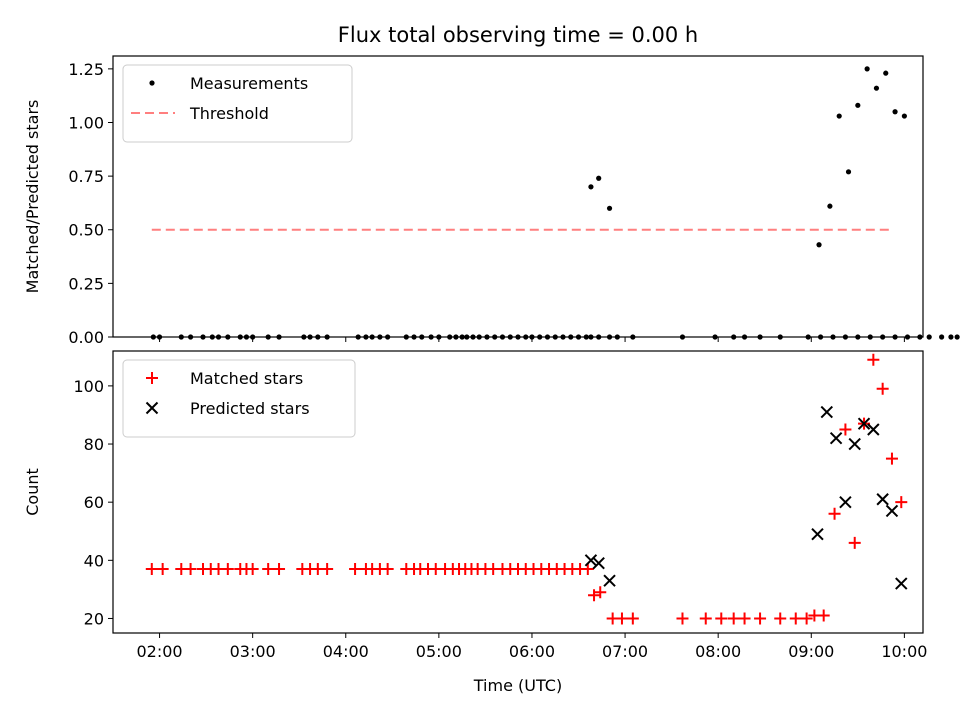 The width and height of the screenshot is (960, 720). I want to click on legend-predicted-swatch, so click(152, 408).